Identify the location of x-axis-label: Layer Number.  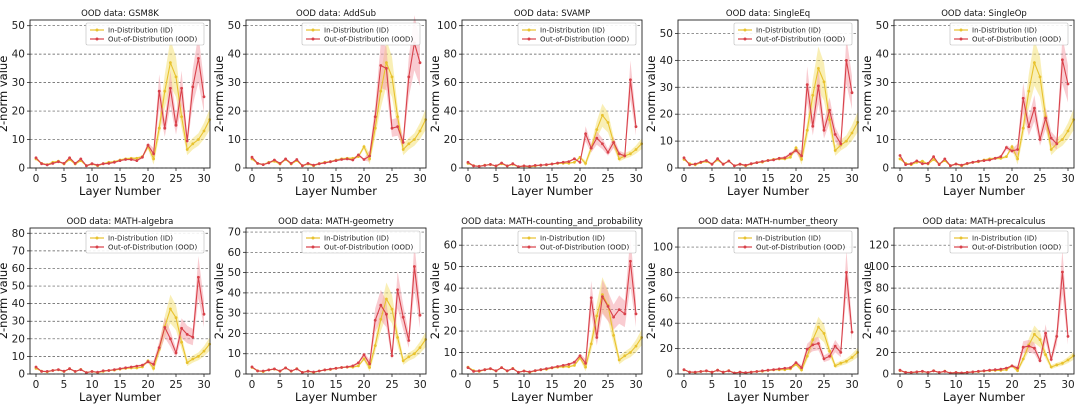
(768, 191).